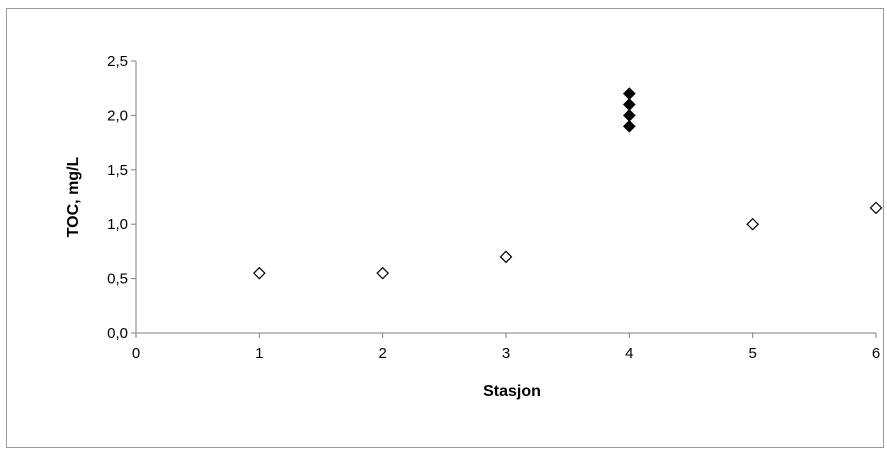 This screenshot has width=887, height=454. What do you see at coordinates (117, 333) in the screenshot?
I see `y-tick-label: 0,0` at bounding box center [117, 333].